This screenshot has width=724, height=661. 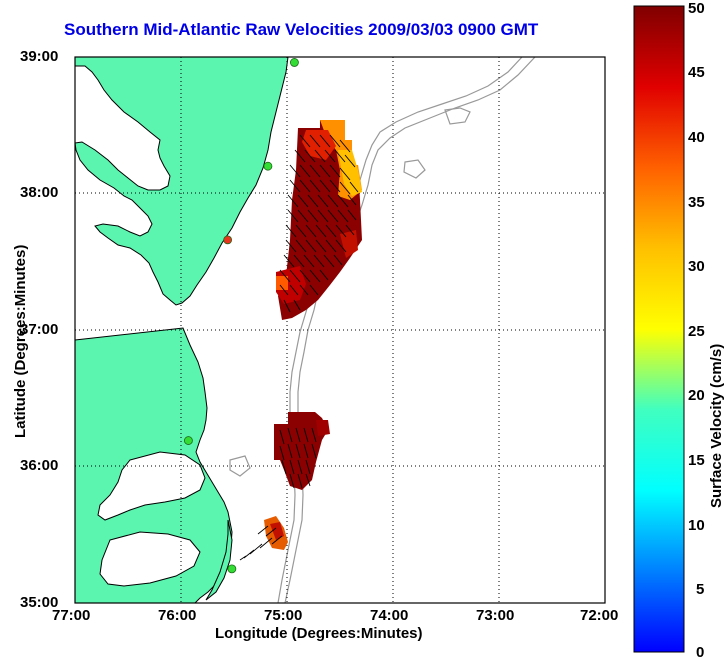 What do you see at coordinates (39, 465) in the screenshot?
I see `y-tick-label: 36:00` at bounding box center [39, 465].